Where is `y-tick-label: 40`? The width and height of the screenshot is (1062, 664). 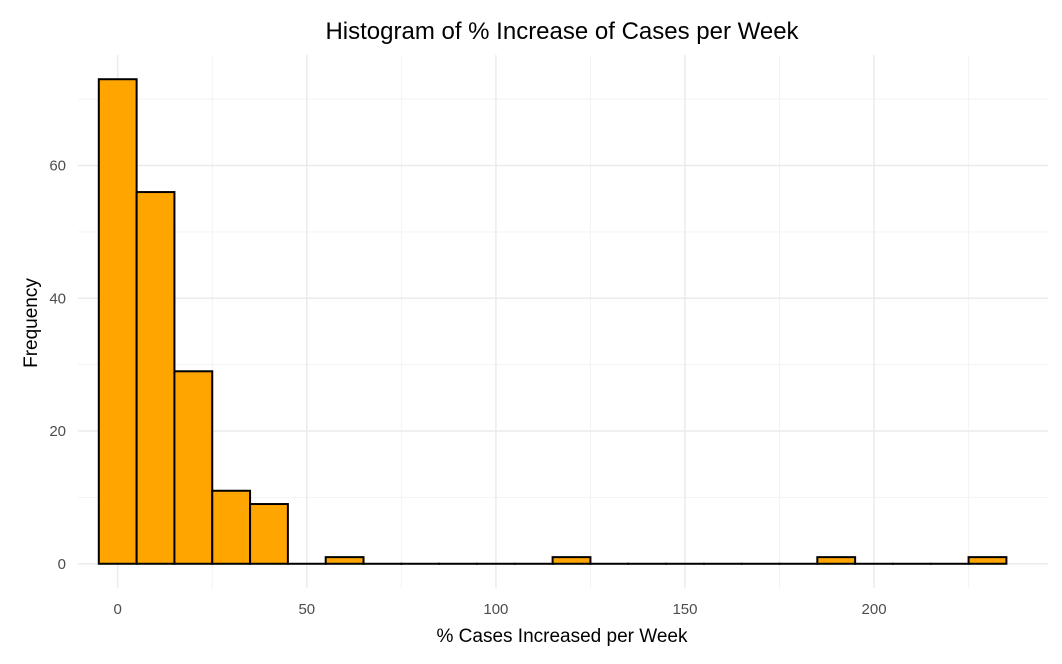
y-tick-label: 40 is located at coordinates (57, 298).